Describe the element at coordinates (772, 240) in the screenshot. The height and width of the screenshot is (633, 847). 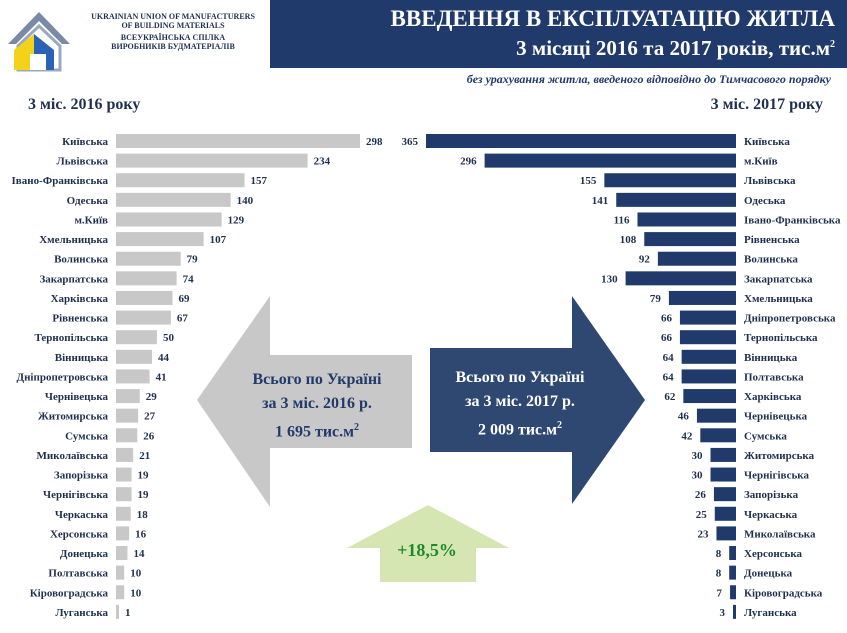
I see `category-label-2017-5: Рівненська` at that location.